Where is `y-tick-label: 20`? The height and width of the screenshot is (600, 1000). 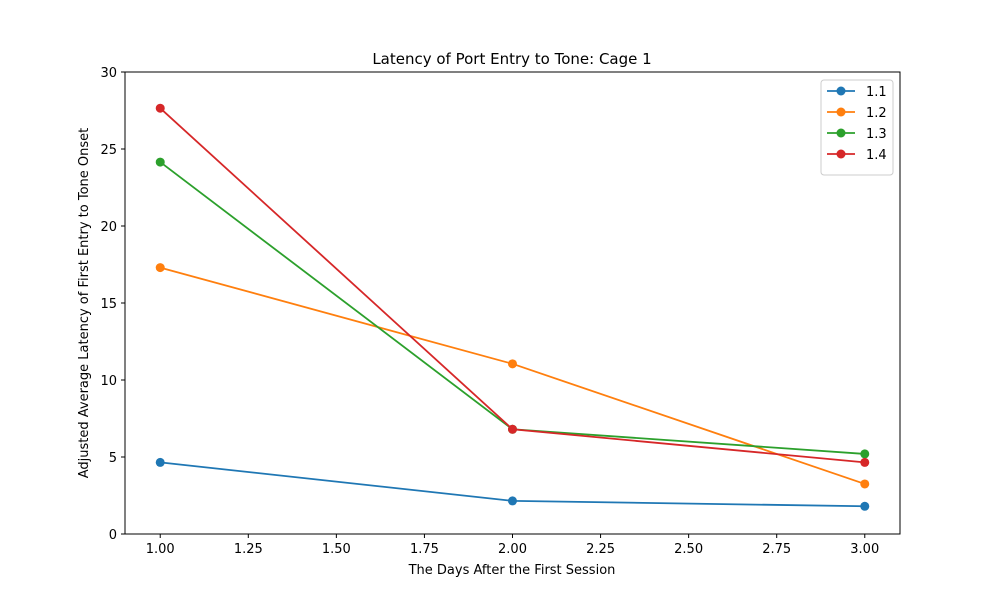 y-tick-label: 20 is located at coordinates (108, 227).